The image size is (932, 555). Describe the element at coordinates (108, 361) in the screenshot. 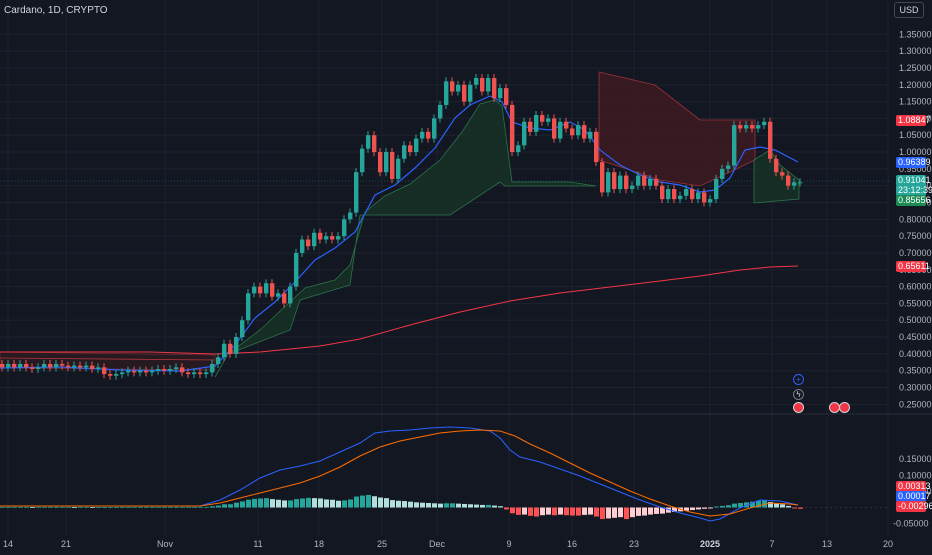

I see `band-down` at that location.